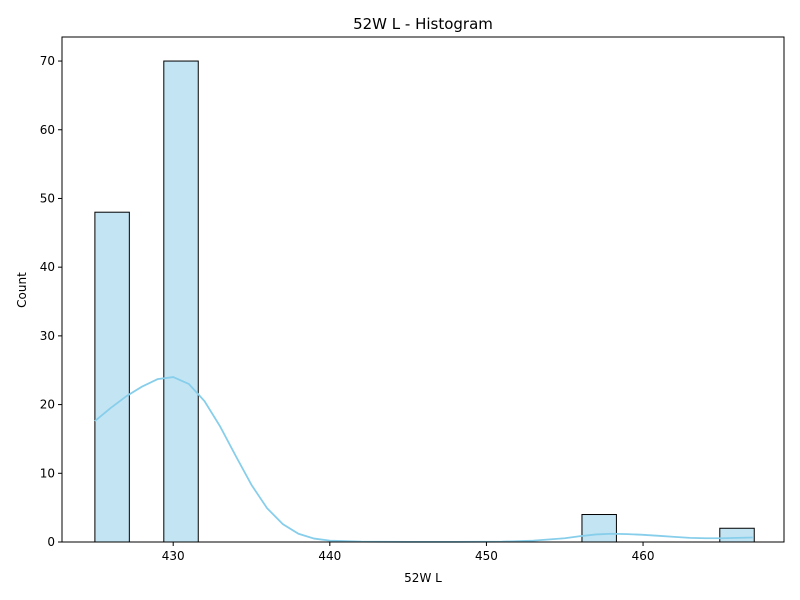  I want to click on y-tick-label-1: 10, so click(47, 473).